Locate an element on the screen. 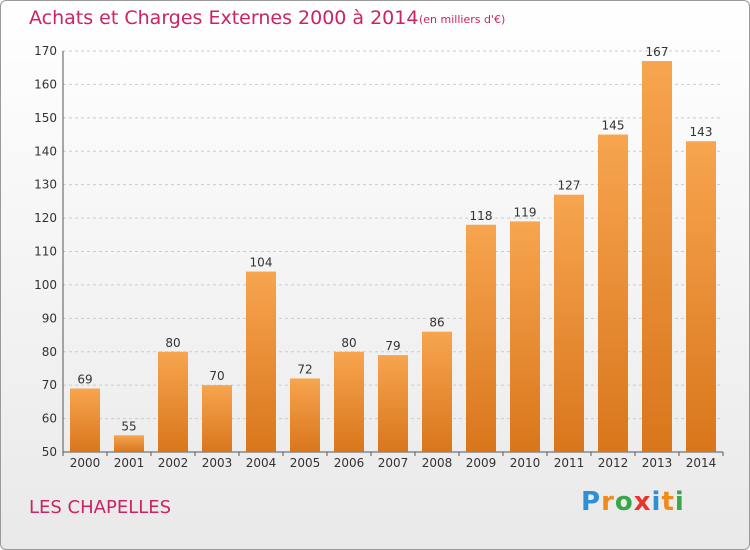 The width and height of the screenshot is (750, 550). x-tick-label: 2007 is located at coordinates (393, 463).